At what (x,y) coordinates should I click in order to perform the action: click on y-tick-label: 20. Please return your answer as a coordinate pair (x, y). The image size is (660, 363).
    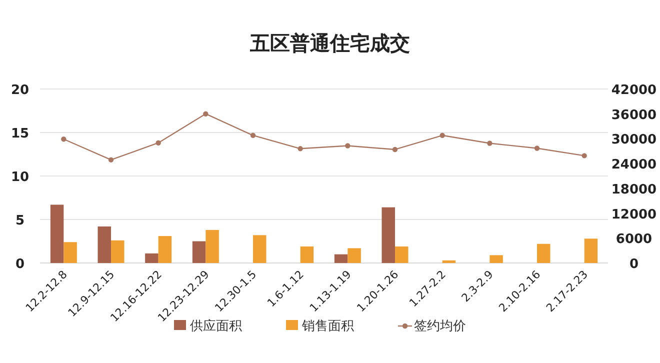
    Looking at the image, I should click on (20, 90).